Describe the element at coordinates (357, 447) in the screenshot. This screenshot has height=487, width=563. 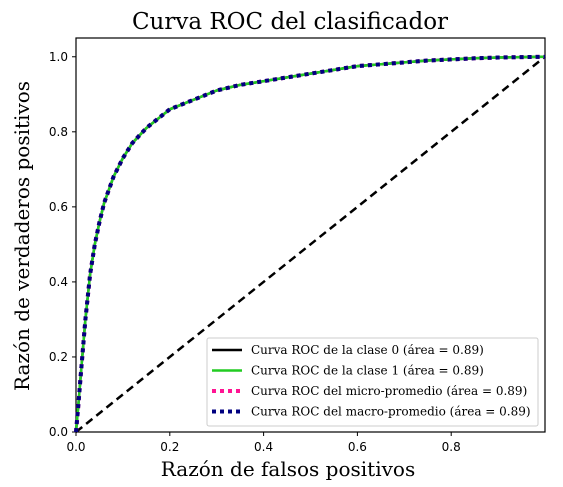
I see `x-tick-label: 0.6` at that location.